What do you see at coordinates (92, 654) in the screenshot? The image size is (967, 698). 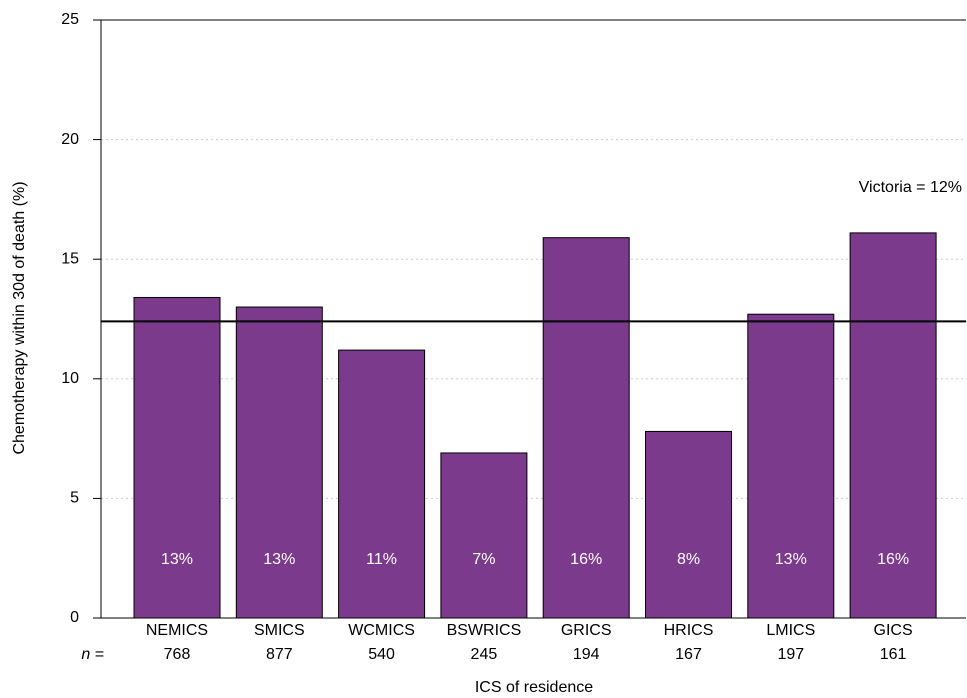 I see `n-label: n =` at bounding box center [92, 654].